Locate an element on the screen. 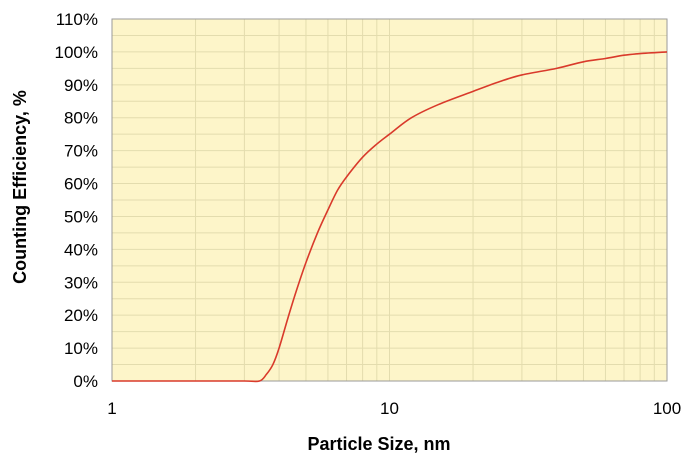 This screenshot has height=457, width=684. y-tick-label: 80% is located at coordinates (81, 118).